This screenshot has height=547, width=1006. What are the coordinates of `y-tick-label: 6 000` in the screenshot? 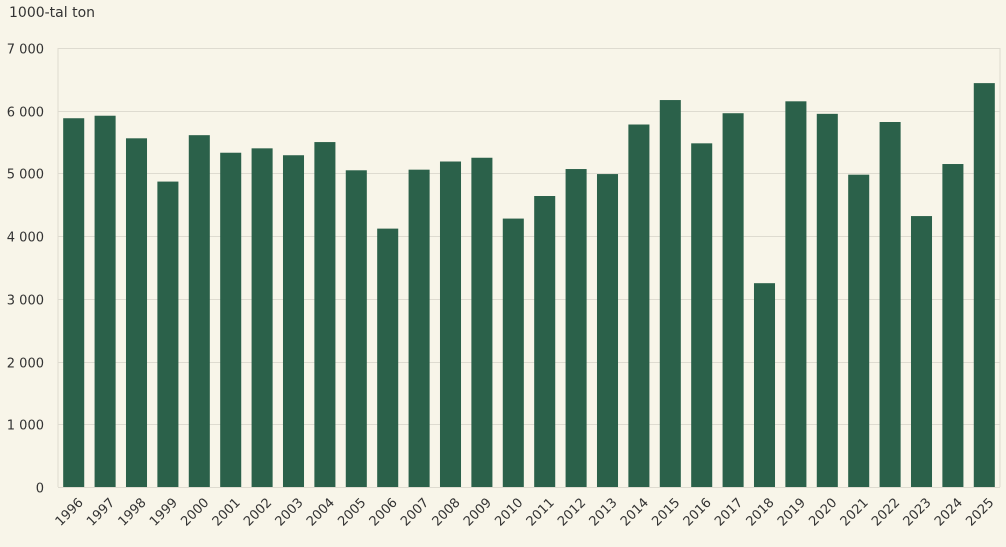 It's located at (25, 113).